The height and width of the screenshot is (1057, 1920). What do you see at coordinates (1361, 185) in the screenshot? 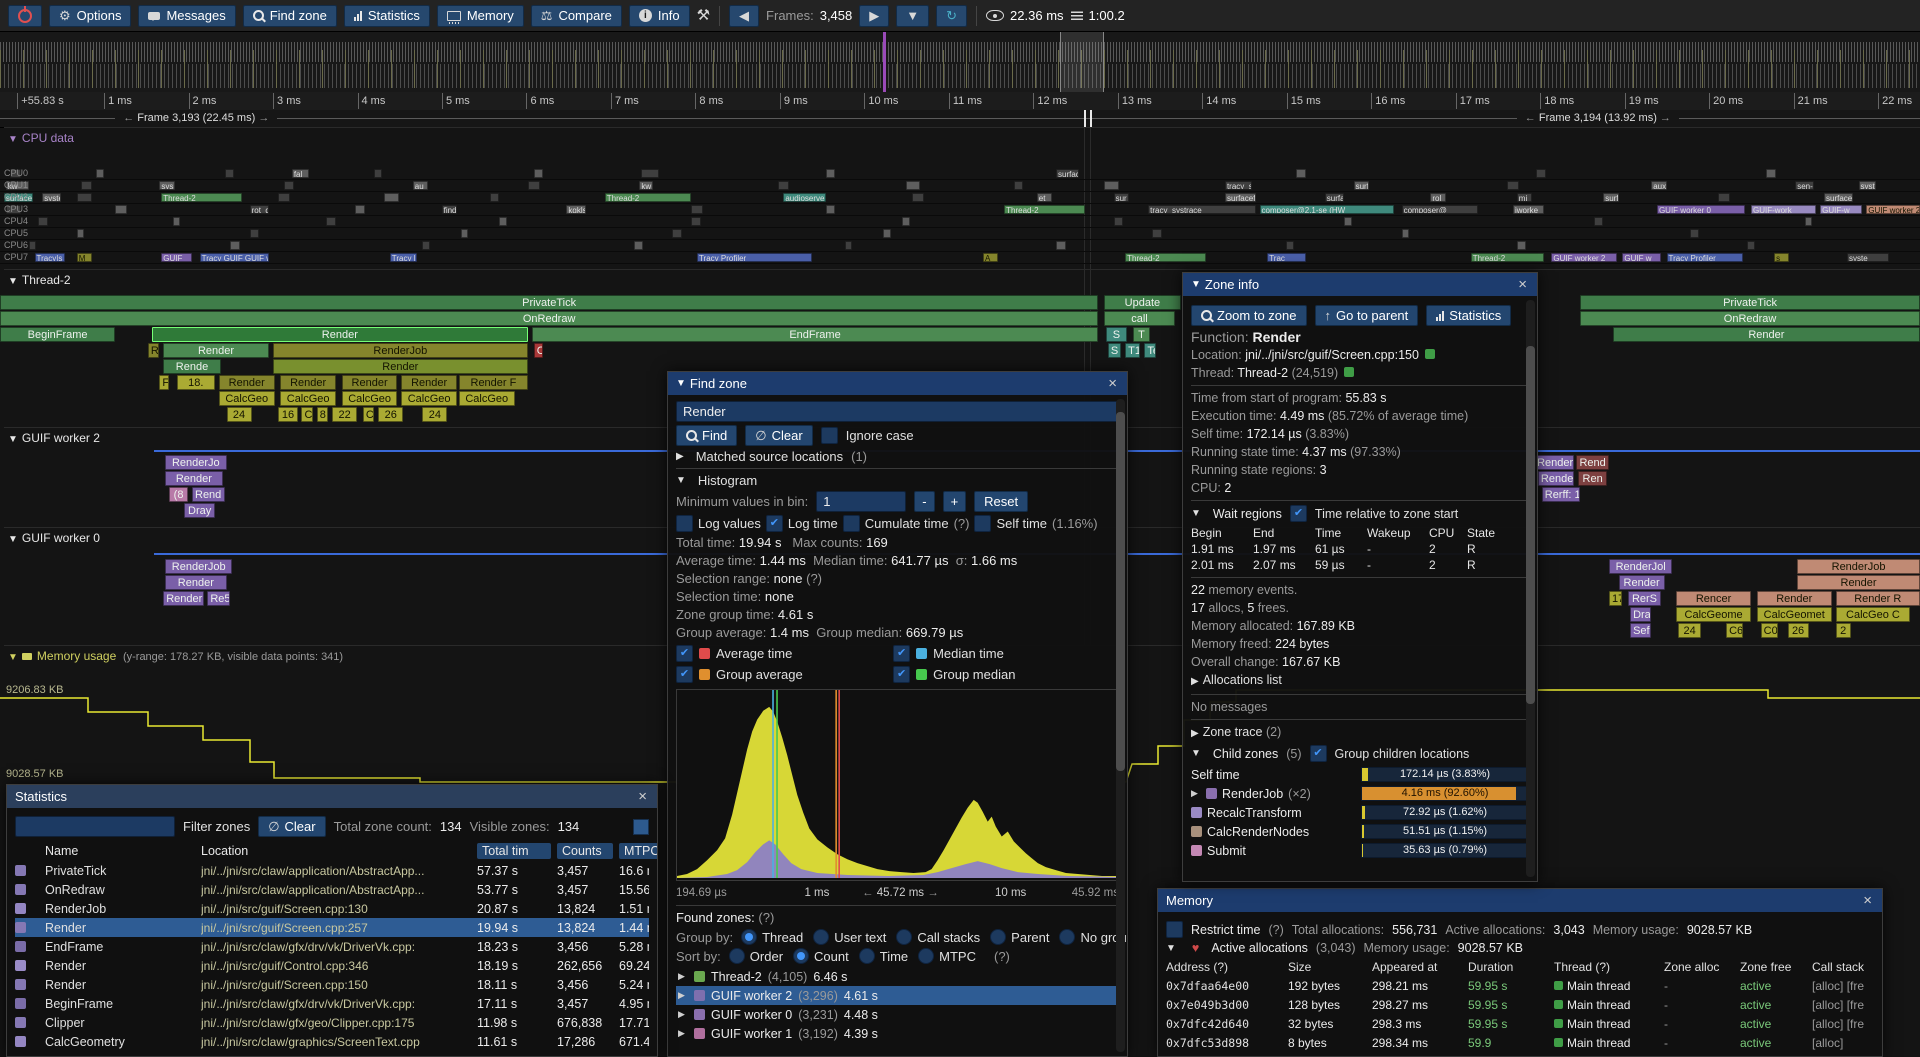
I see `cpu-zone: surfac` at bounding box center [1361, 185].